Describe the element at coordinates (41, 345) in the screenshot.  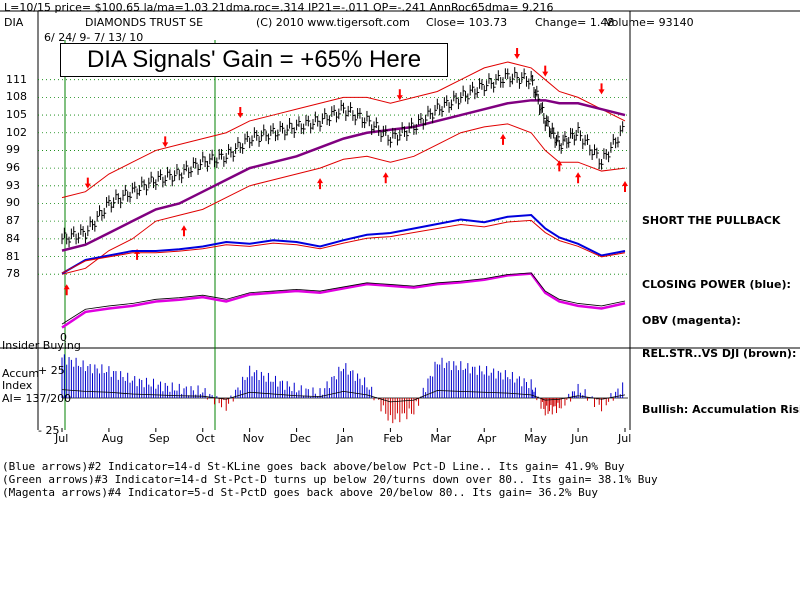
I see `insider-buying-label: Insider Buying` at that location.